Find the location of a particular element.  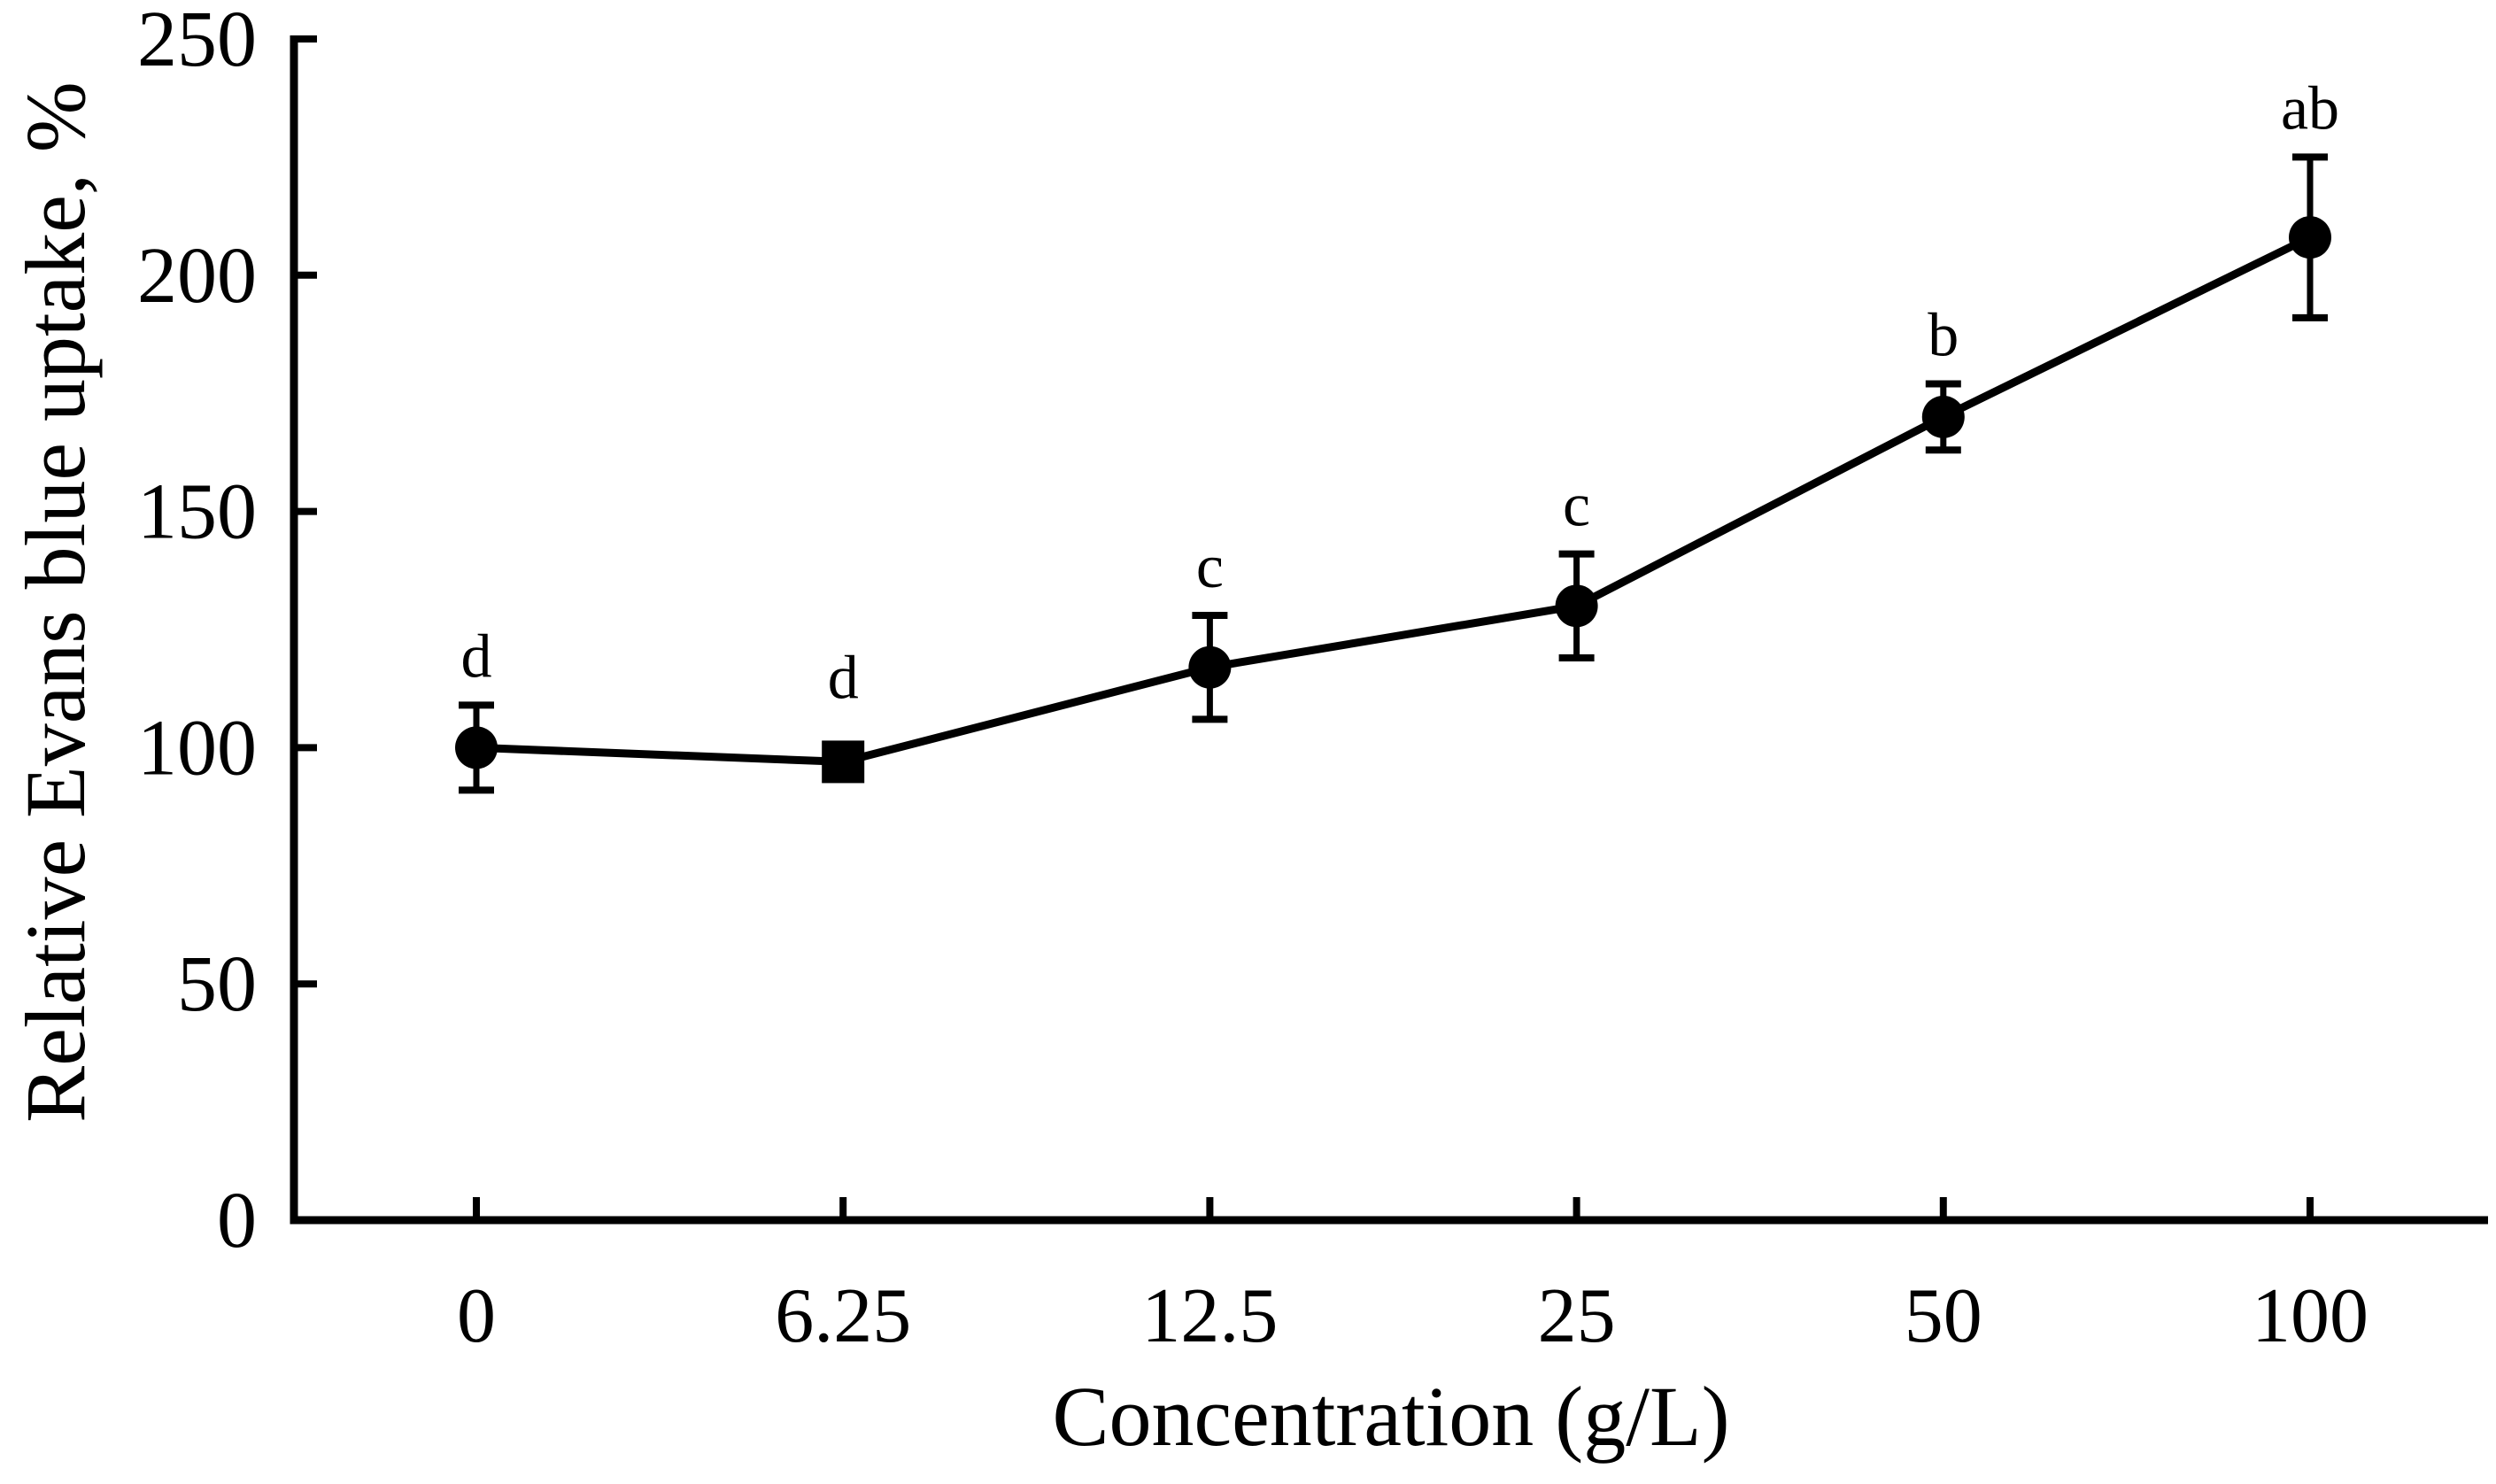

x-tick-label: 50 is located at coordinates (1944, 1316).